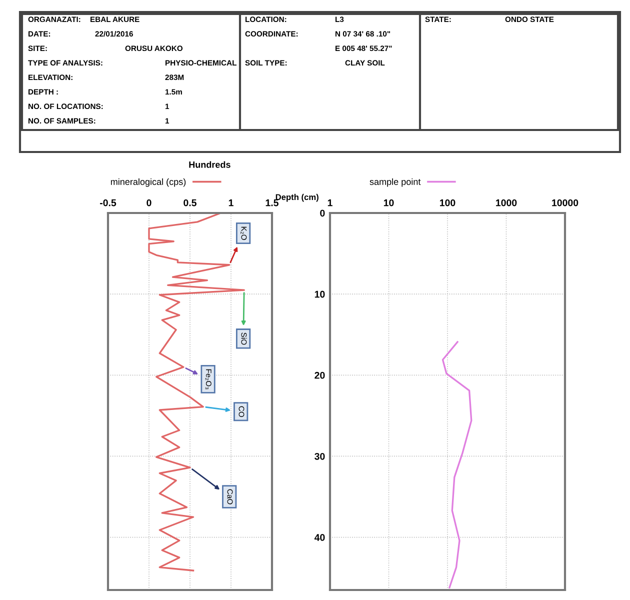 The height and width of the screenshot is (600, 630). Describe the element at coordinates (448, 202) in the screenshot. I see `x-tick-label: 100` at that location.